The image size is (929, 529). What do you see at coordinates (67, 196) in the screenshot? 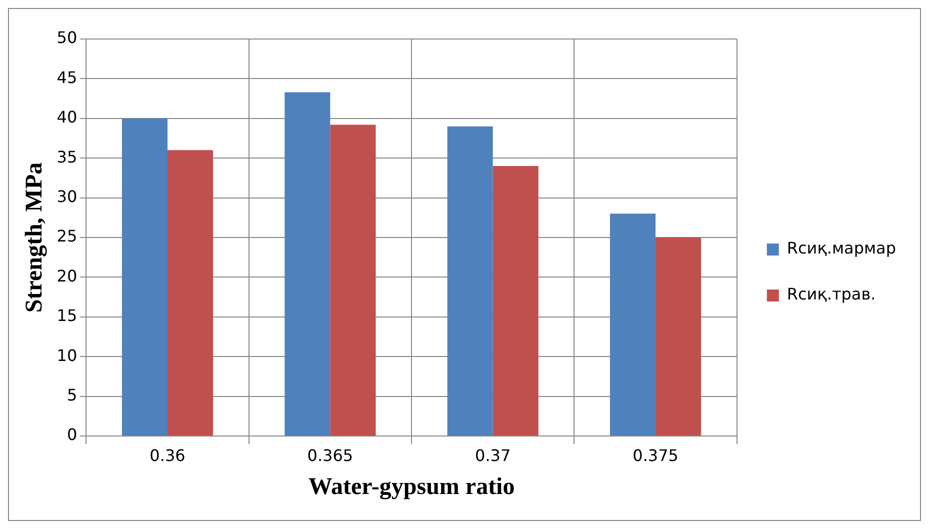
I see `y-tick-label: 30` at bounding box center [67, 196].